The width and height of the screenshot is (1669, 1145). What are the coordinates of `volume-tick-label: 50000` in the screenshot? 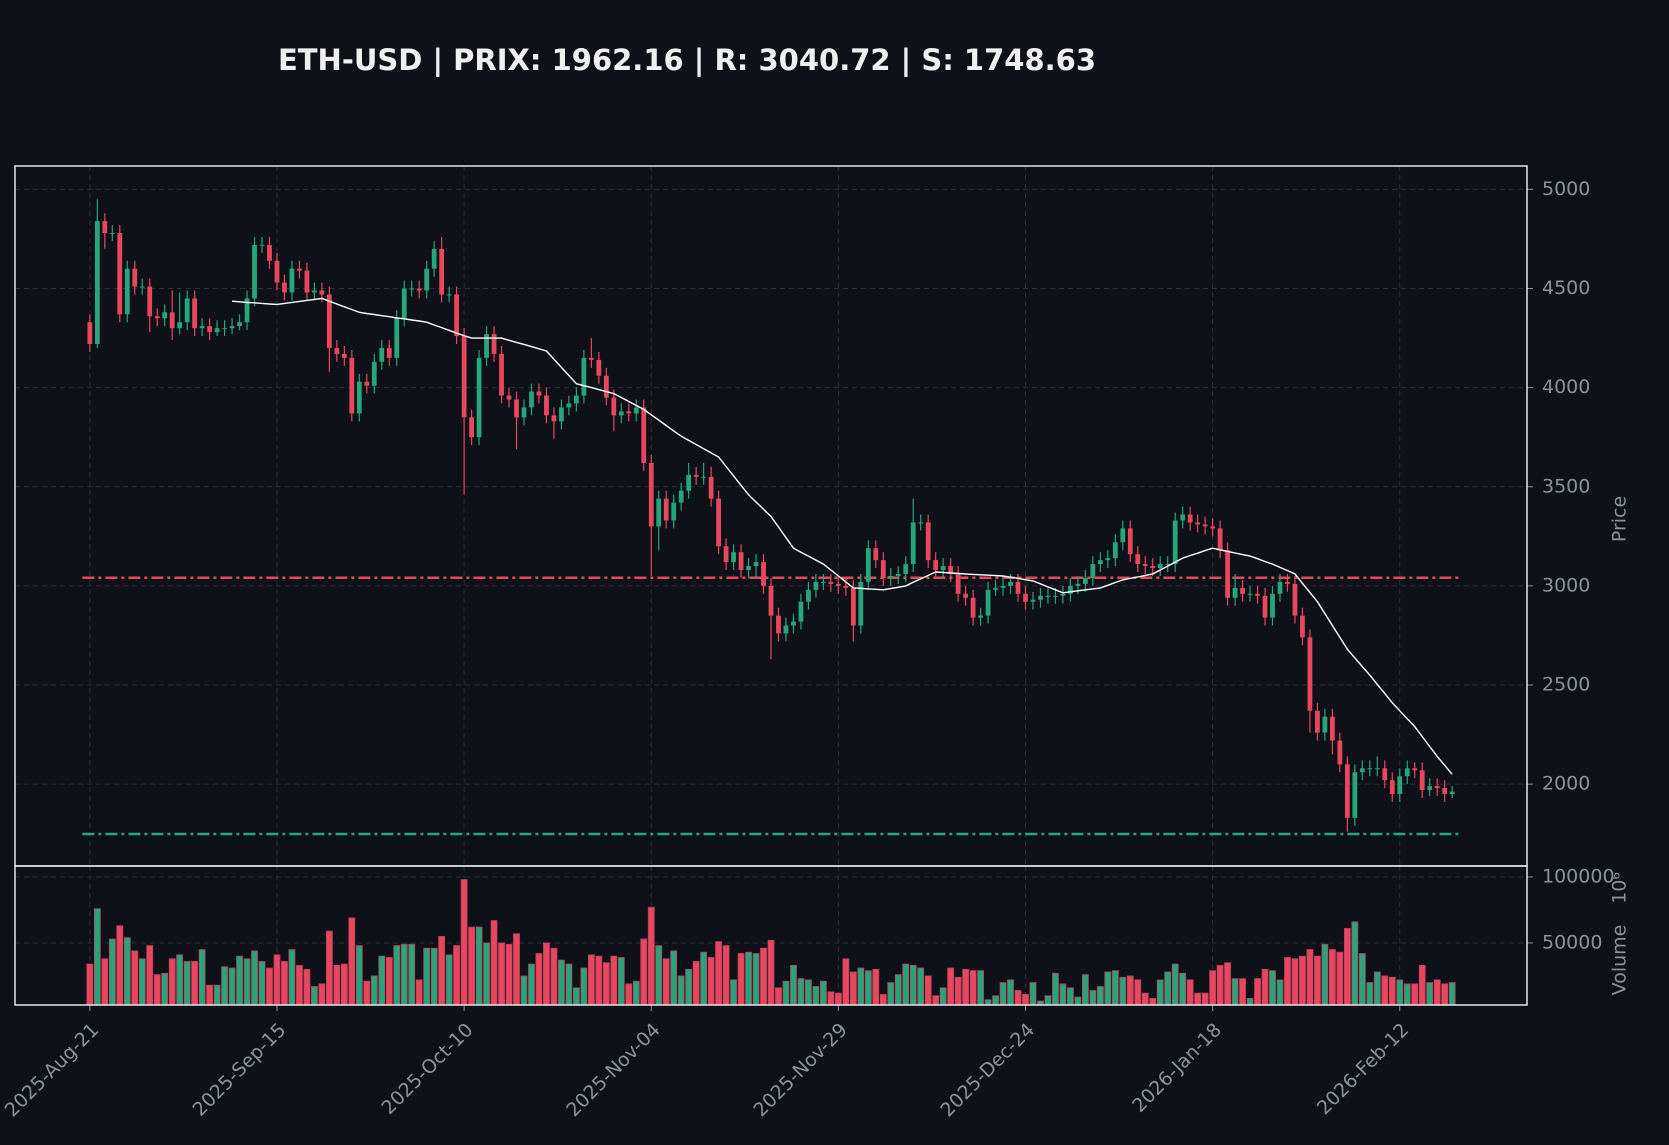 It's located at (1572, 942).